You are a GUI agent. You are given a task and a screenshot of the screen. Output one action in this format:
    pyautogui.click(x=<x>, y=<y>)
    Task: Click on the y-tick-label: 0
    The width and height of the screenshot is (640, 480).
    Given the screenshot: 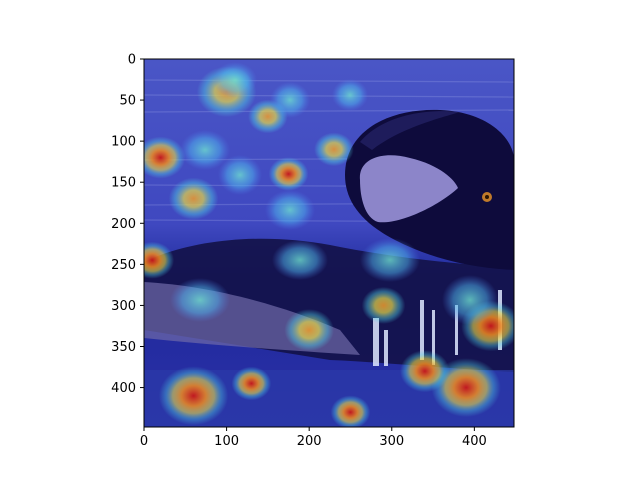 What is the action you would take?
    pyautogui.click(x=132, y=60)
    